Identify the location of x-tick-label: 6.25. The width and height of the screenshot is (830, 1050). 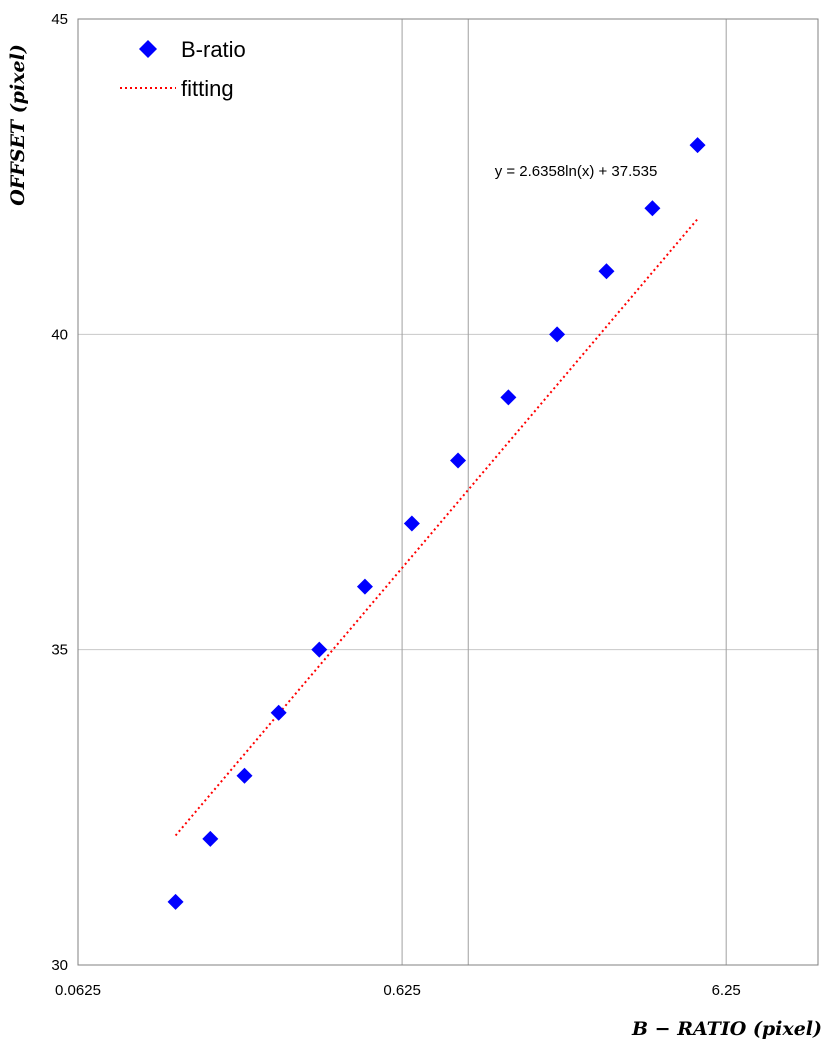
(726, 990).